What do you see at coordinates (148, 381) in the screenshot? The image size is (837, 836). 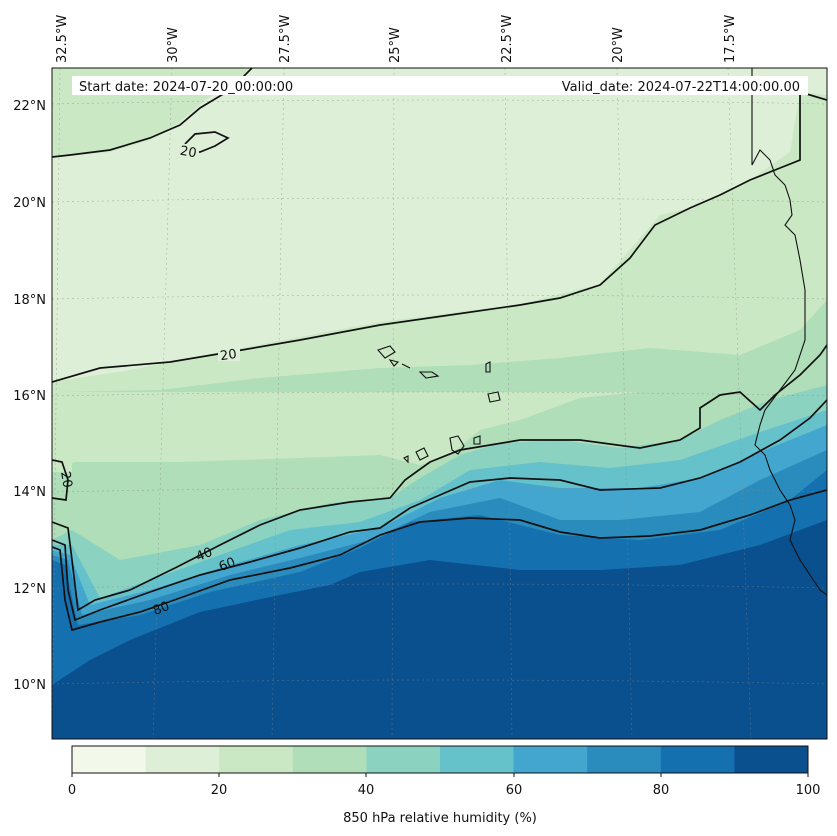 I see `contour-label-group: 20 20 20 40 60 80` at bounding box center [148, 381].